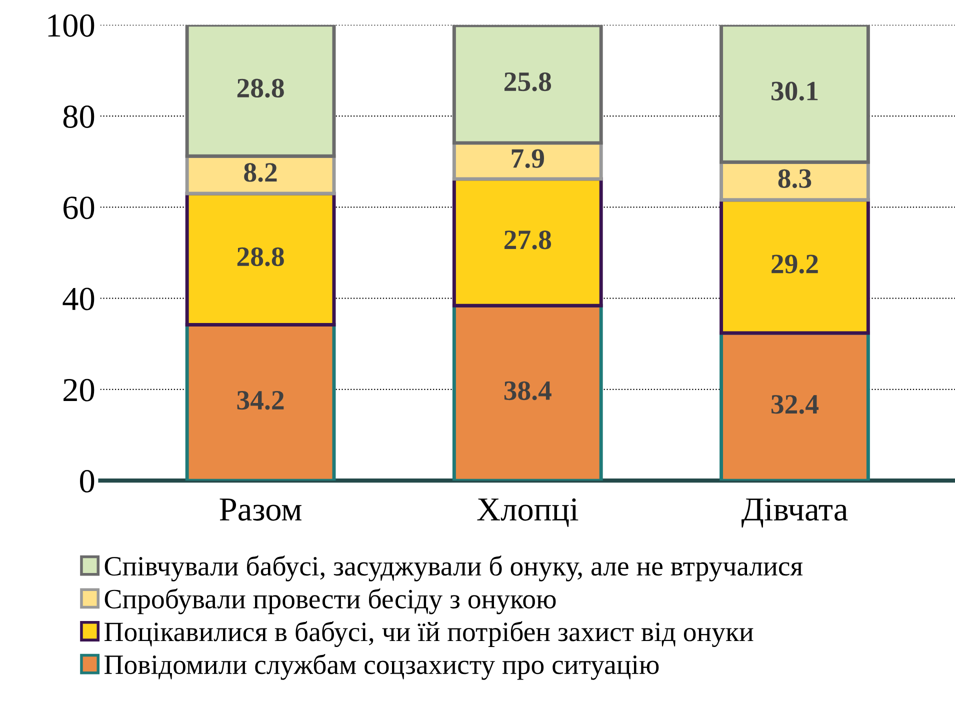 This screenshot has width=955, height=712. I want to click on x-tick-label: Разом, so click(261, 509).